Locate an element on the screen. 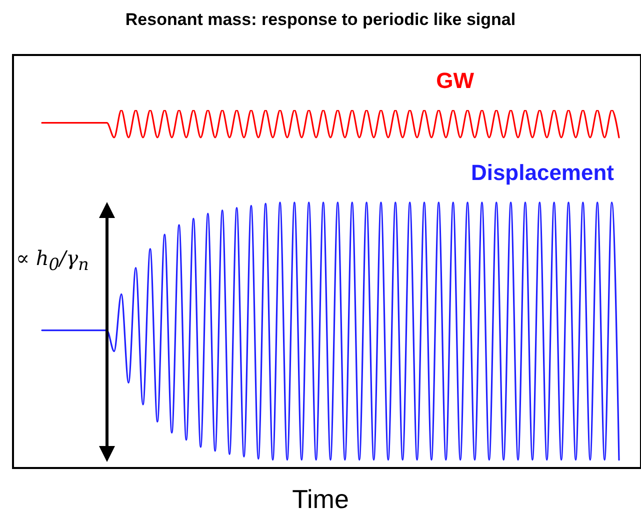  series-label: Displacement is located at coordinates (542, 173).